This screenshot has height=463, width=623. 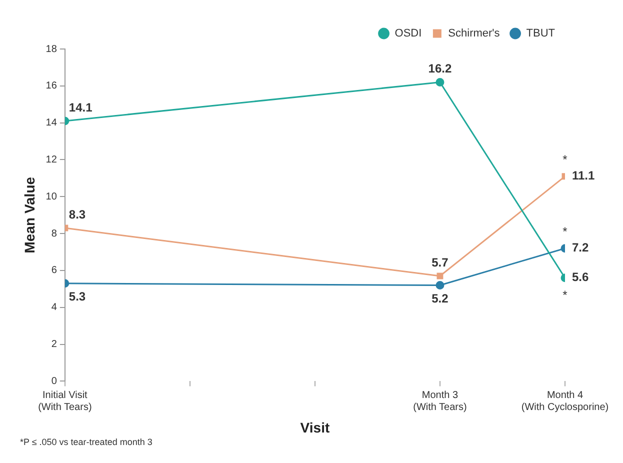 I want to click on x-tick-label: Month 3 (With Tears), so click(x=440, y=401).